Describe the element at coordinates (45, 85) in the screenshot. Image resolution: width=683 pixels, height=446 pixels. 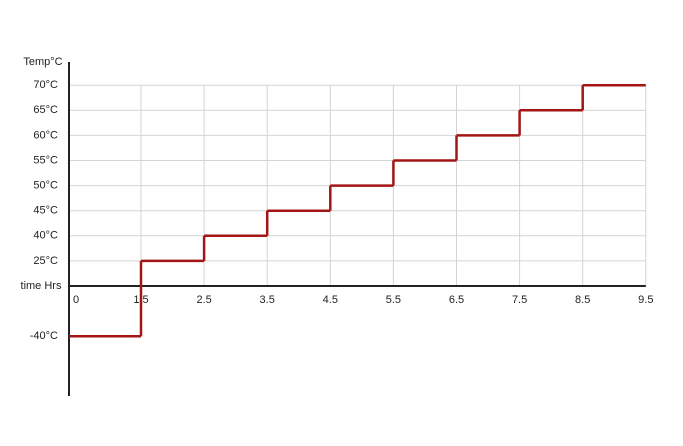
I see `y-tick-label: 70°C` at that location.